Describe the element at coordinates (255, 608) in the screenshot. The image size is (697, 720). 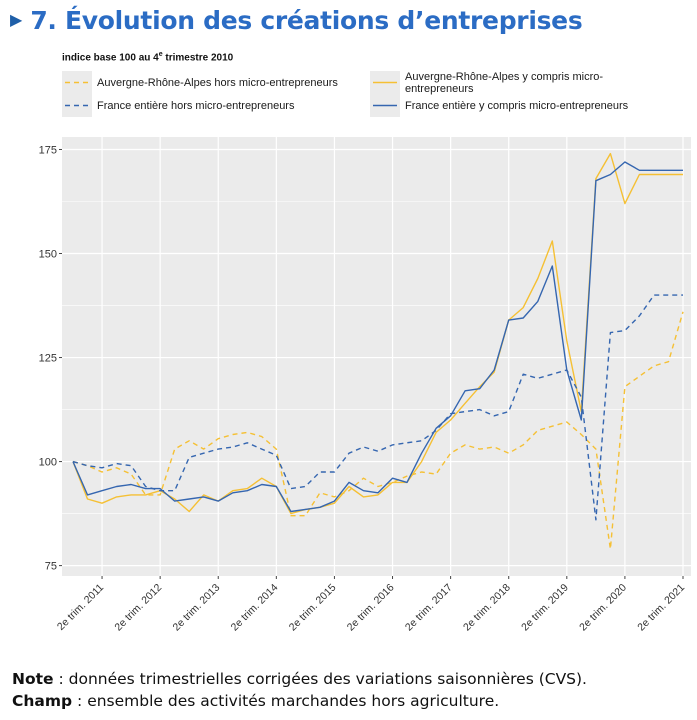
I see `x-tick-label: 2e trim. 2014` at that location.